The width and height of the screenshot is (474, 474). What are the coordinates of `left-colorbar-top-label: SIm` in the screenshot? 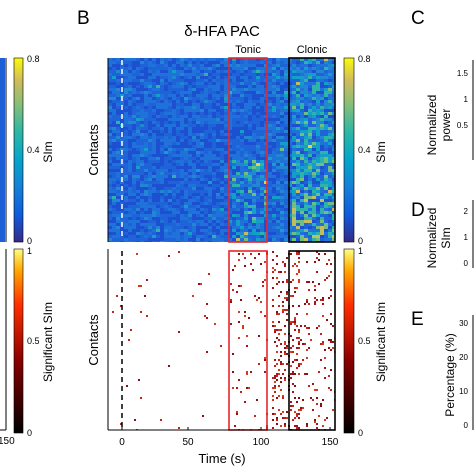 It's located at (48, 151).